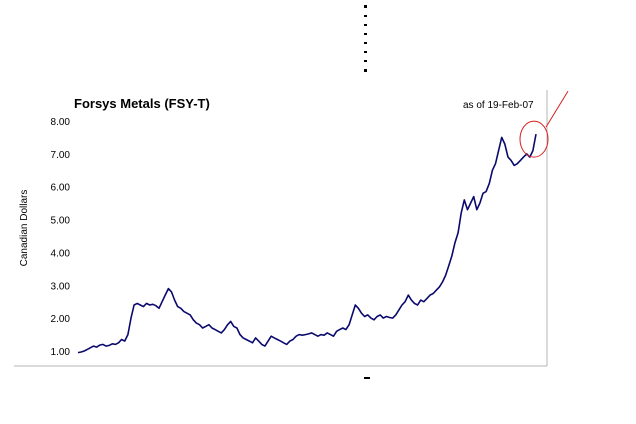  Describe the element at coordinates (142, 103) in the screenshot. I see `chart-title: Forsys Metals (FSY-T)` at that location.